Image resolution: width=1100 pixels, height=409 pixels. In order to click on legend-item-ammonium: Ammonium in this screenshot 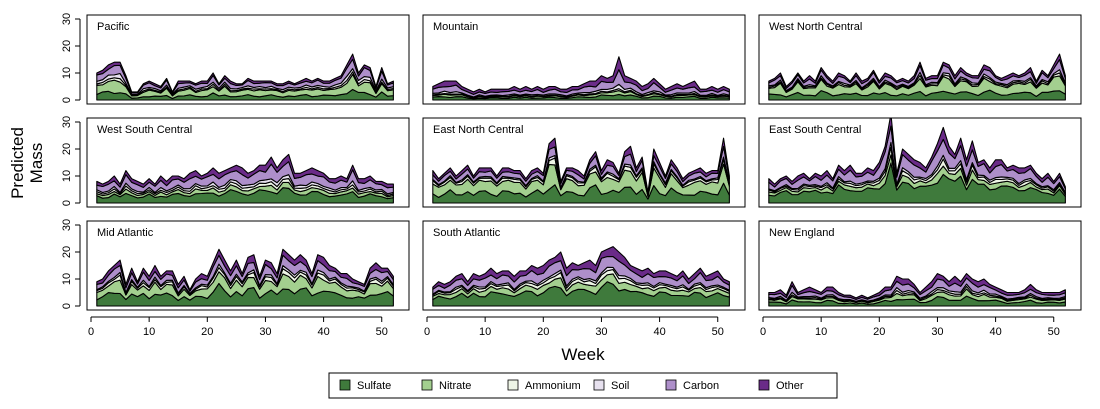, I will do `click(544, 385)`.